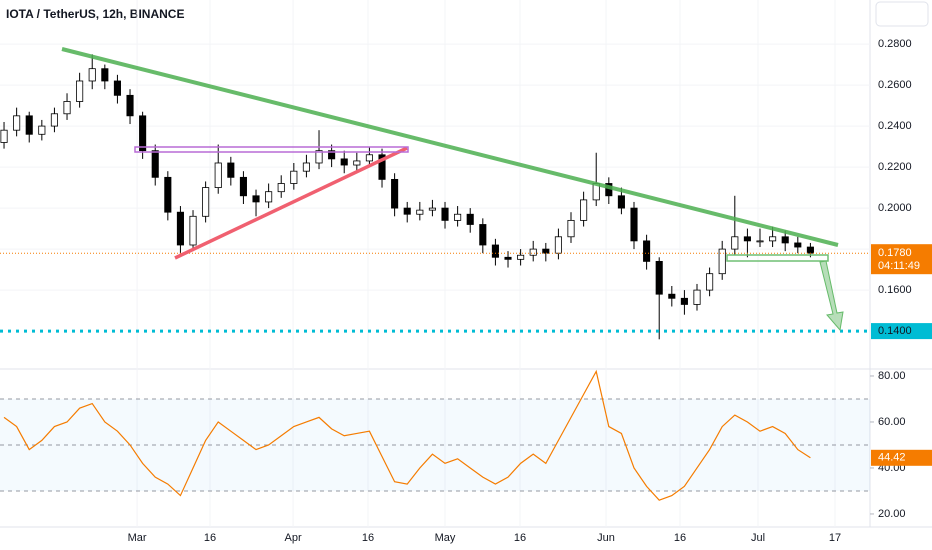 This screenshot has height=550, width=932. Describe the element at coordinates (291, 203) in the screenshot. I see `trendline` at that location.